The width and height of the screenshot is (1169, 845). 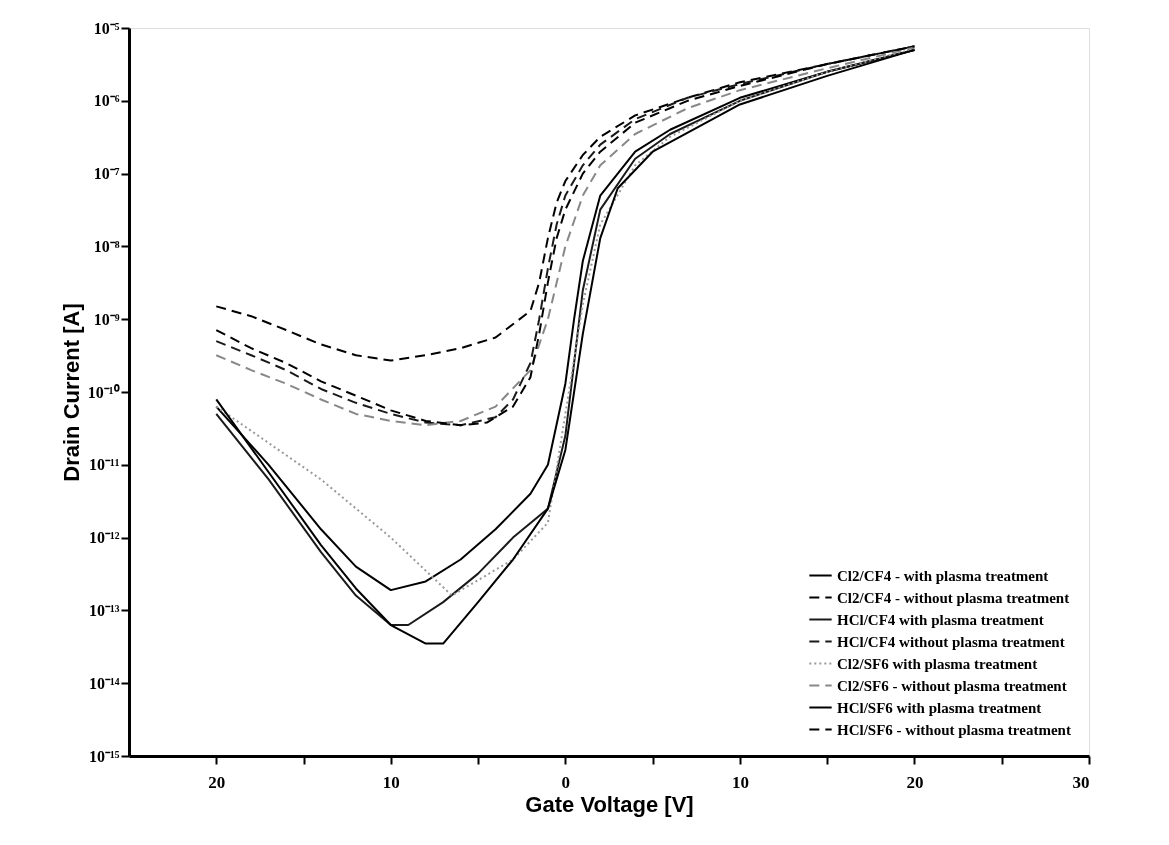 I want to click on y-tick-label: 10⁻⁵, so click(x=106, y=28).